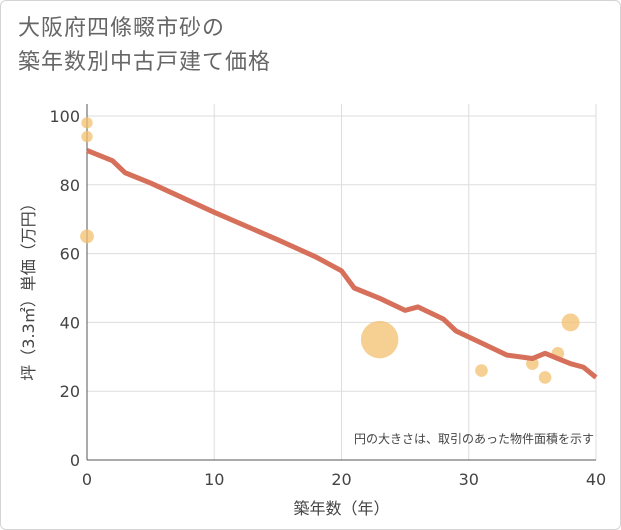 This screenshot has height=530, width=621. I want to click on x-tick-label: 40, so click(596, 479).